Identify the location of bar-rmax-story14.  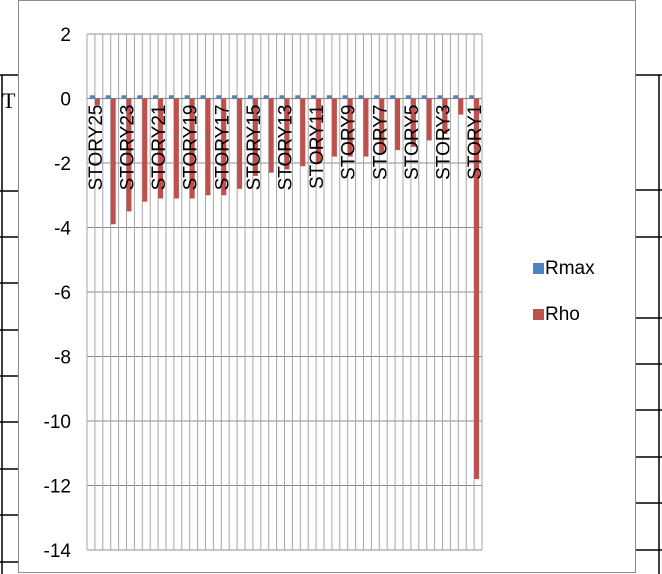
(266, 97).